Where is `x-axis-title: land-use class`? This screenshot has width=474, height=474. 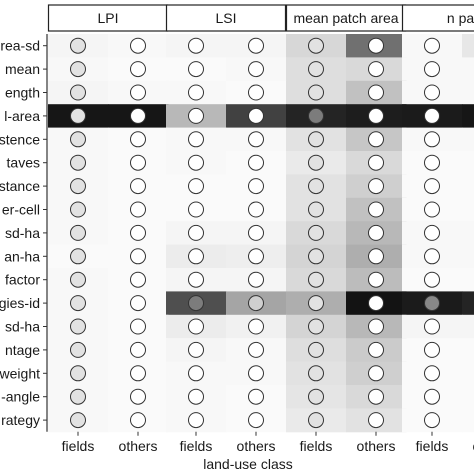
x-axis-title: land-use class is located at coordinates (248, 464).